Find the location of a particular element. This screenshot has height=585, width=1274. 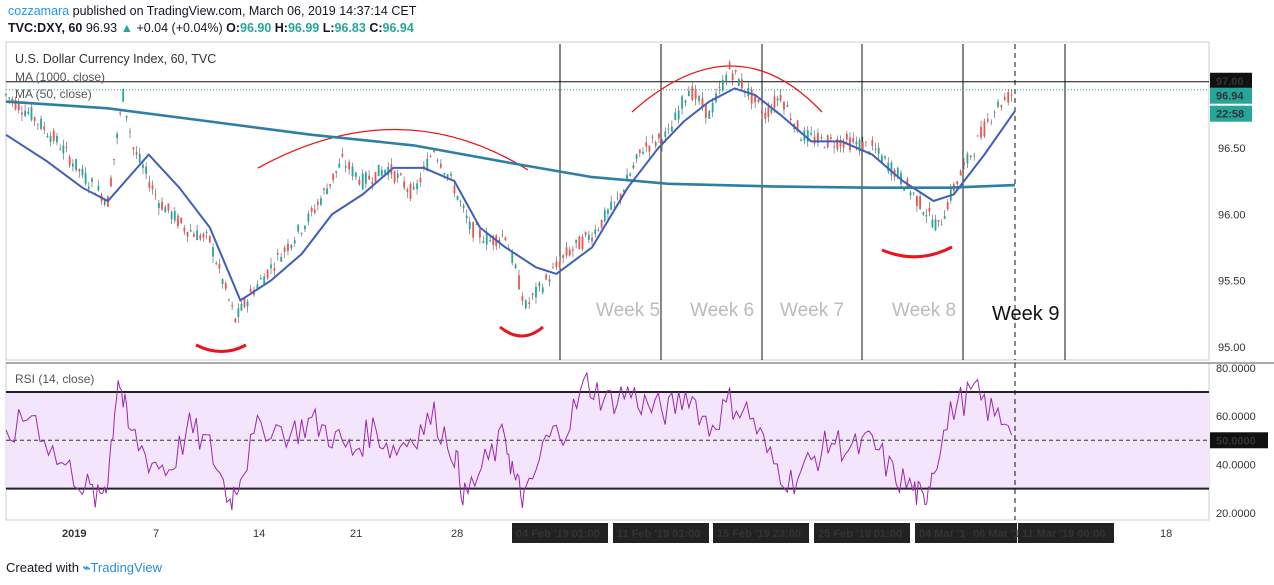

x-label-bg is located at coordinates (1066, 533).